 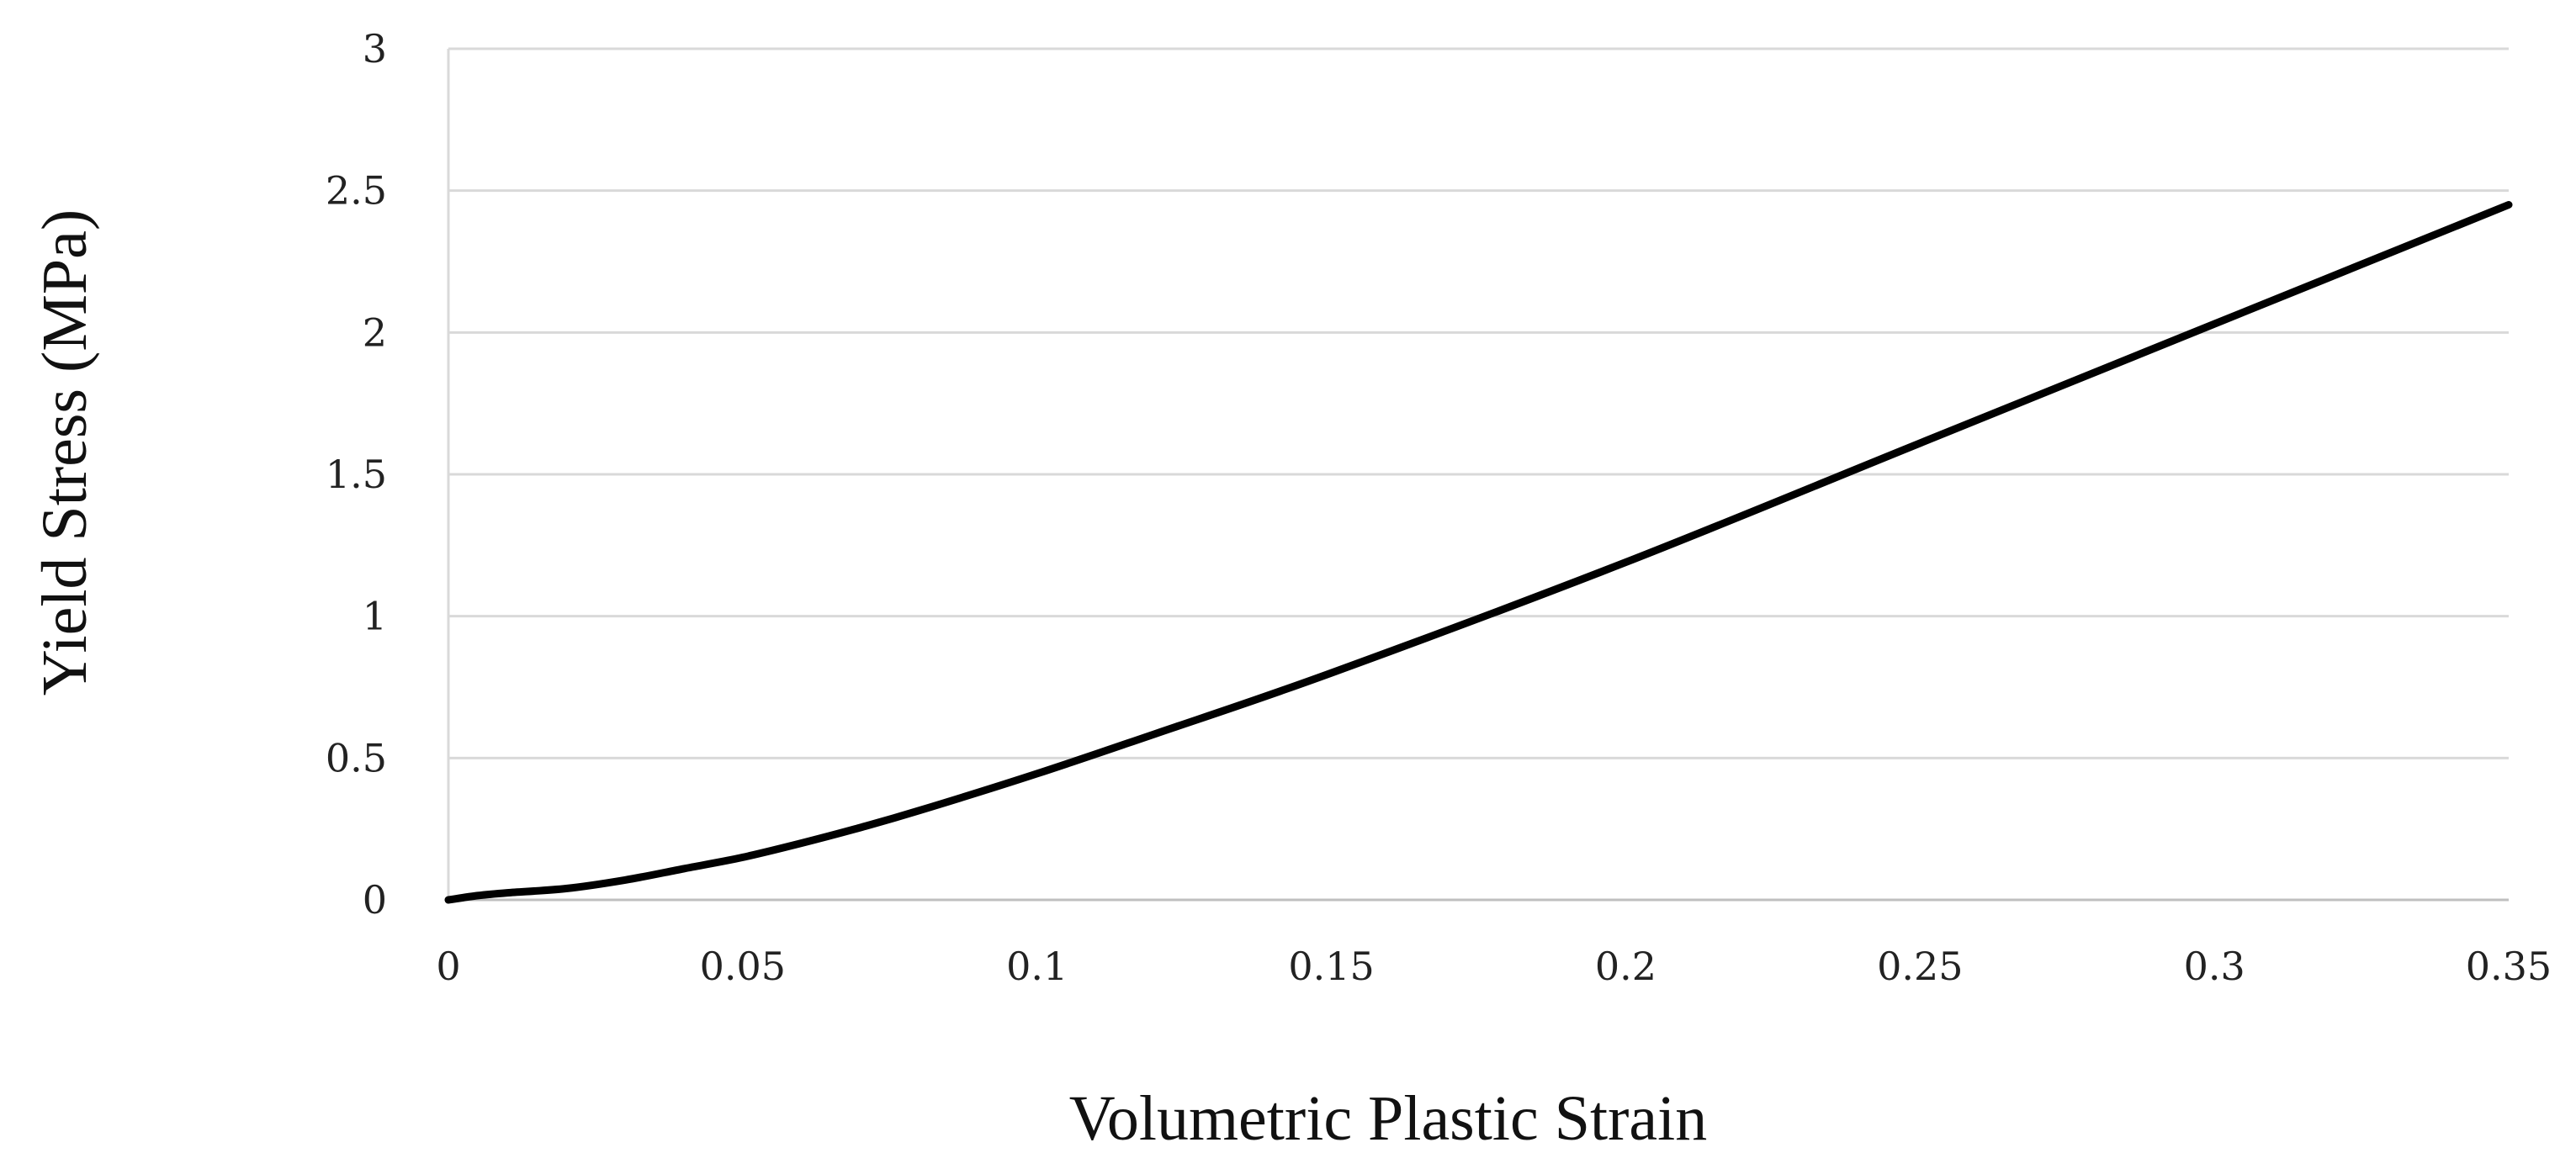 What do you see at coordinates (64, 453) in the screenshot?
I see `y-axis-title: Yield Stress (MPa)` at bounding box center [64, 453].